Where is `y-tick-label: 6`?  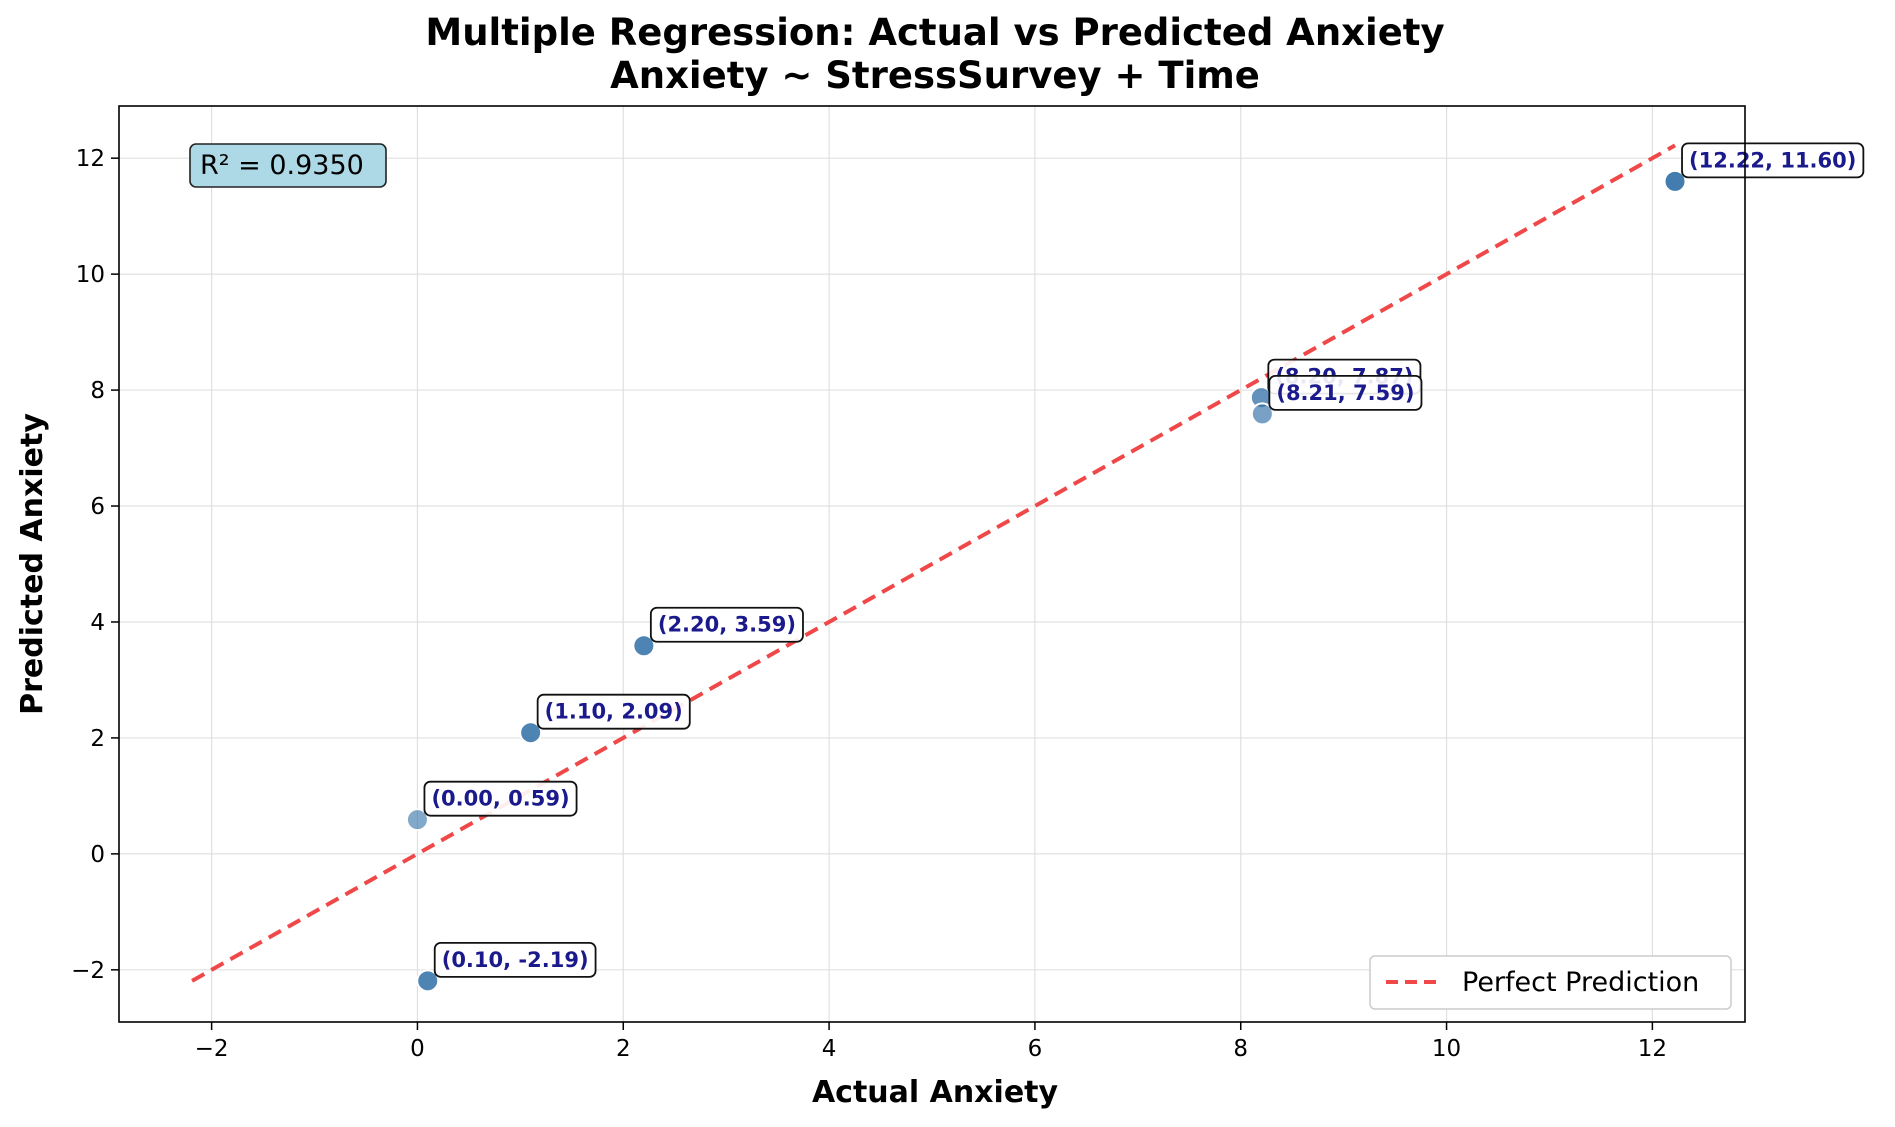 y-tick-label: 6 is located at coordinates (97, 507).